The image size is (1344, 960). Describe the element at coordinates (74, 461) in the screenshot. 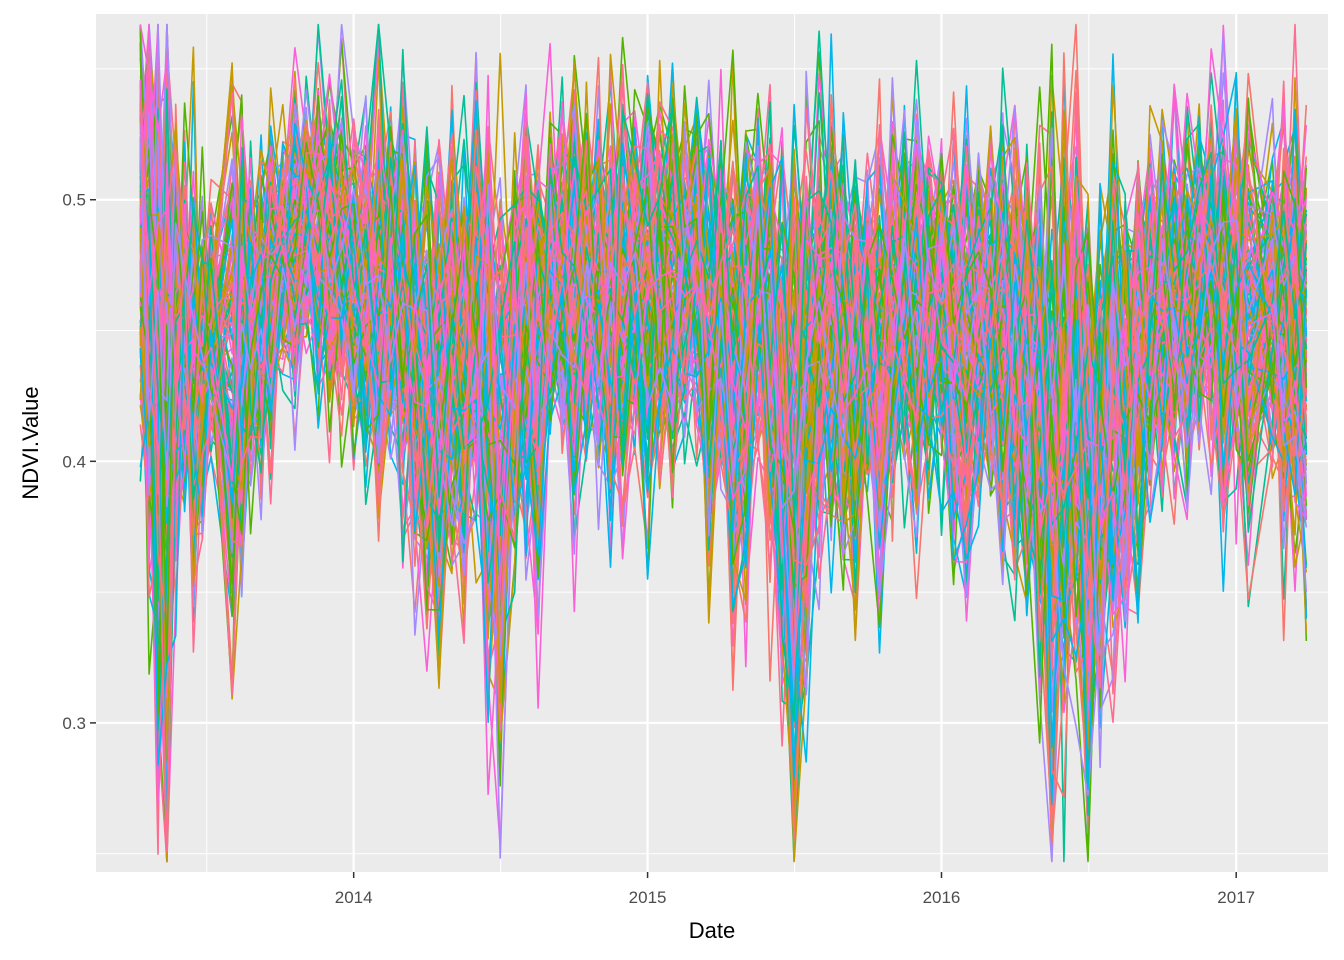

I see `y-tick-label: 0.4` at that location.